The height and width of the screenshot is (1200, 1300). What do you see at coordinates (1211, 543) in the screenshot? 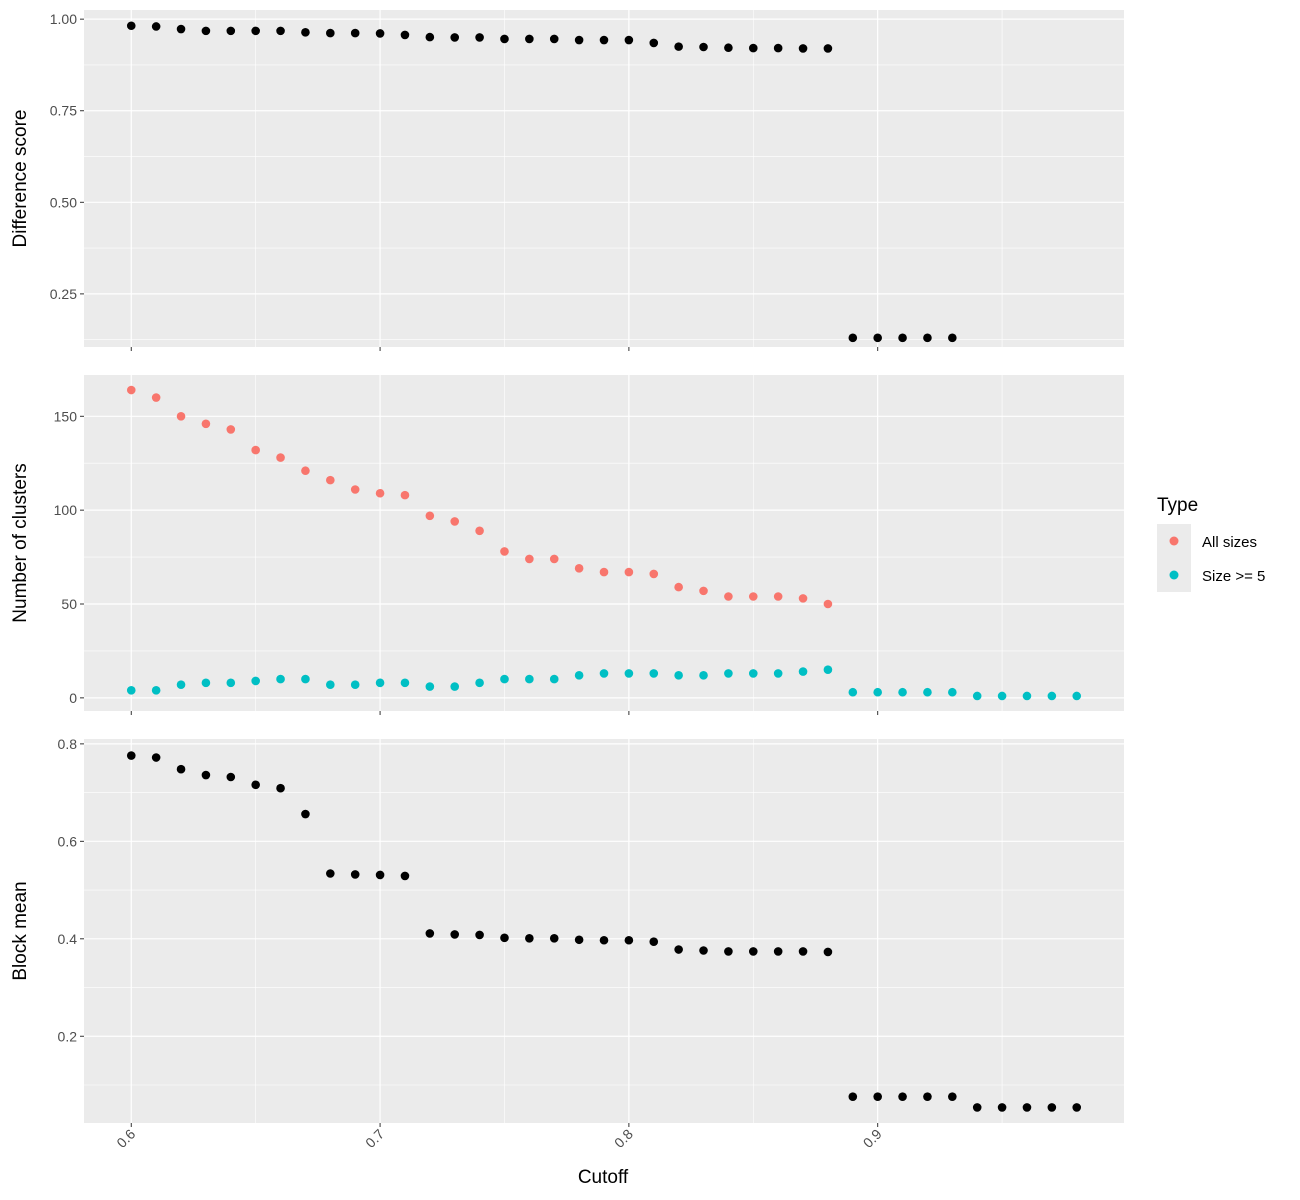
I see `legend: Type All sizes Size >= 5` at bounding box center [1211, 543].